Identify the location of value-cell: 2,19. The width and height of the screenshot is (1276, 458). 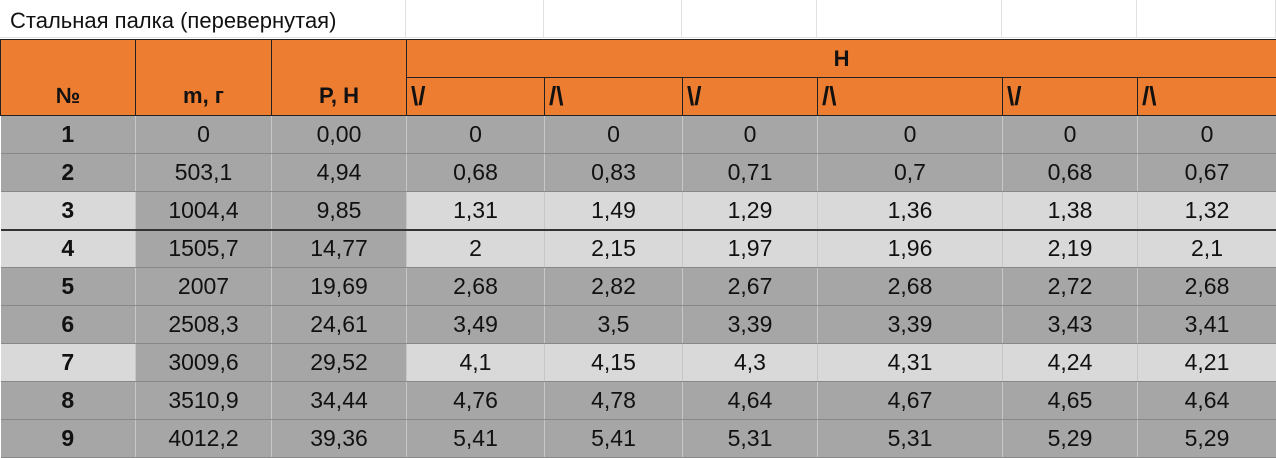
(1070, 248).